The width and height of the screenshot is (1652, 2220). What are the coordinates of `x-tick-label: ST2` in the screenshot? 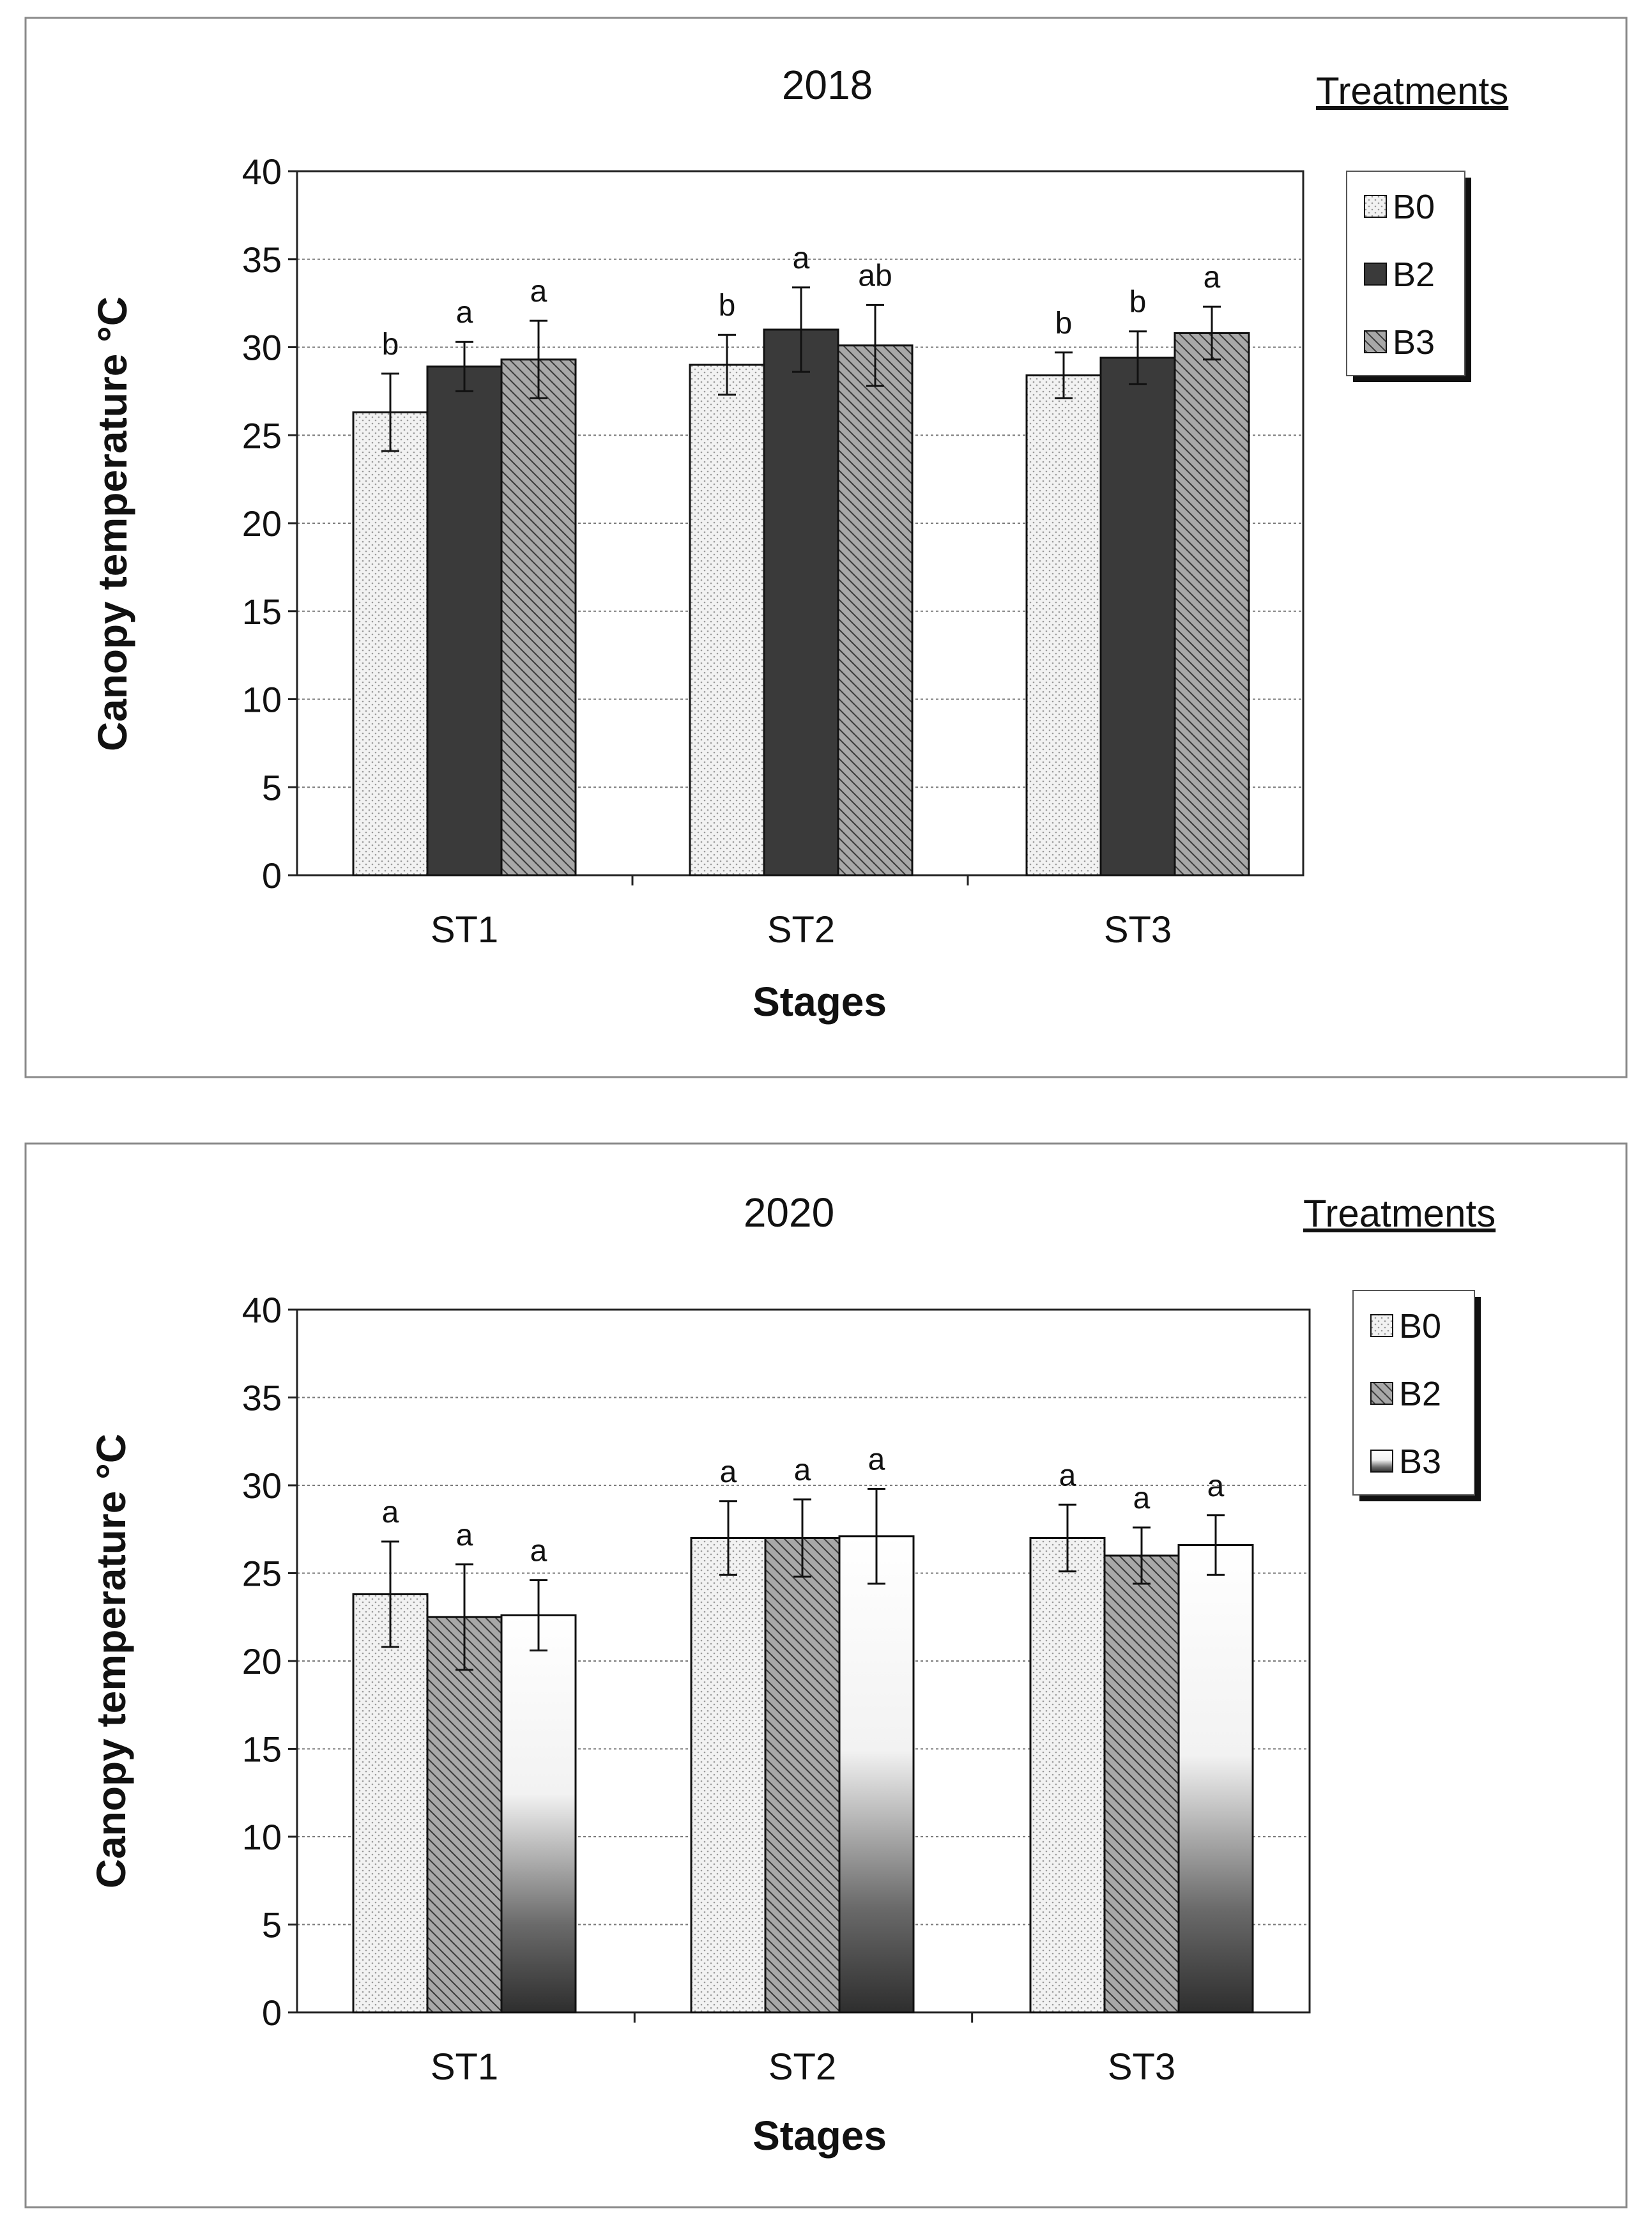 It's located at (802, 2067).